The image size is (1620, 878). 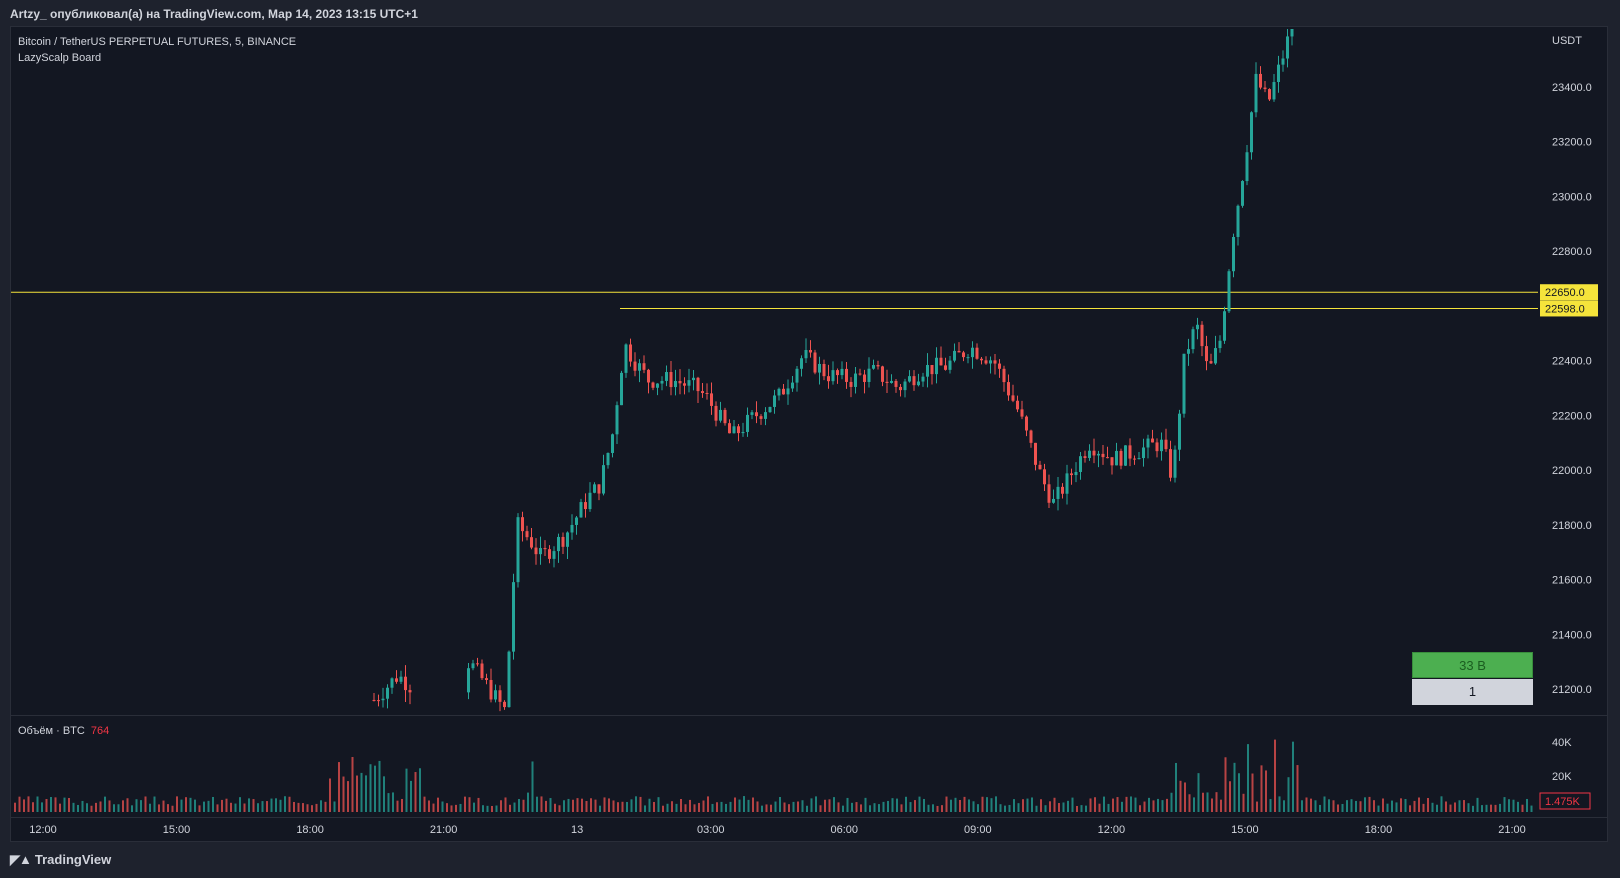 I want to click on tradingview-brand: ◤▲ TradingView, so click(x=60, y=860).